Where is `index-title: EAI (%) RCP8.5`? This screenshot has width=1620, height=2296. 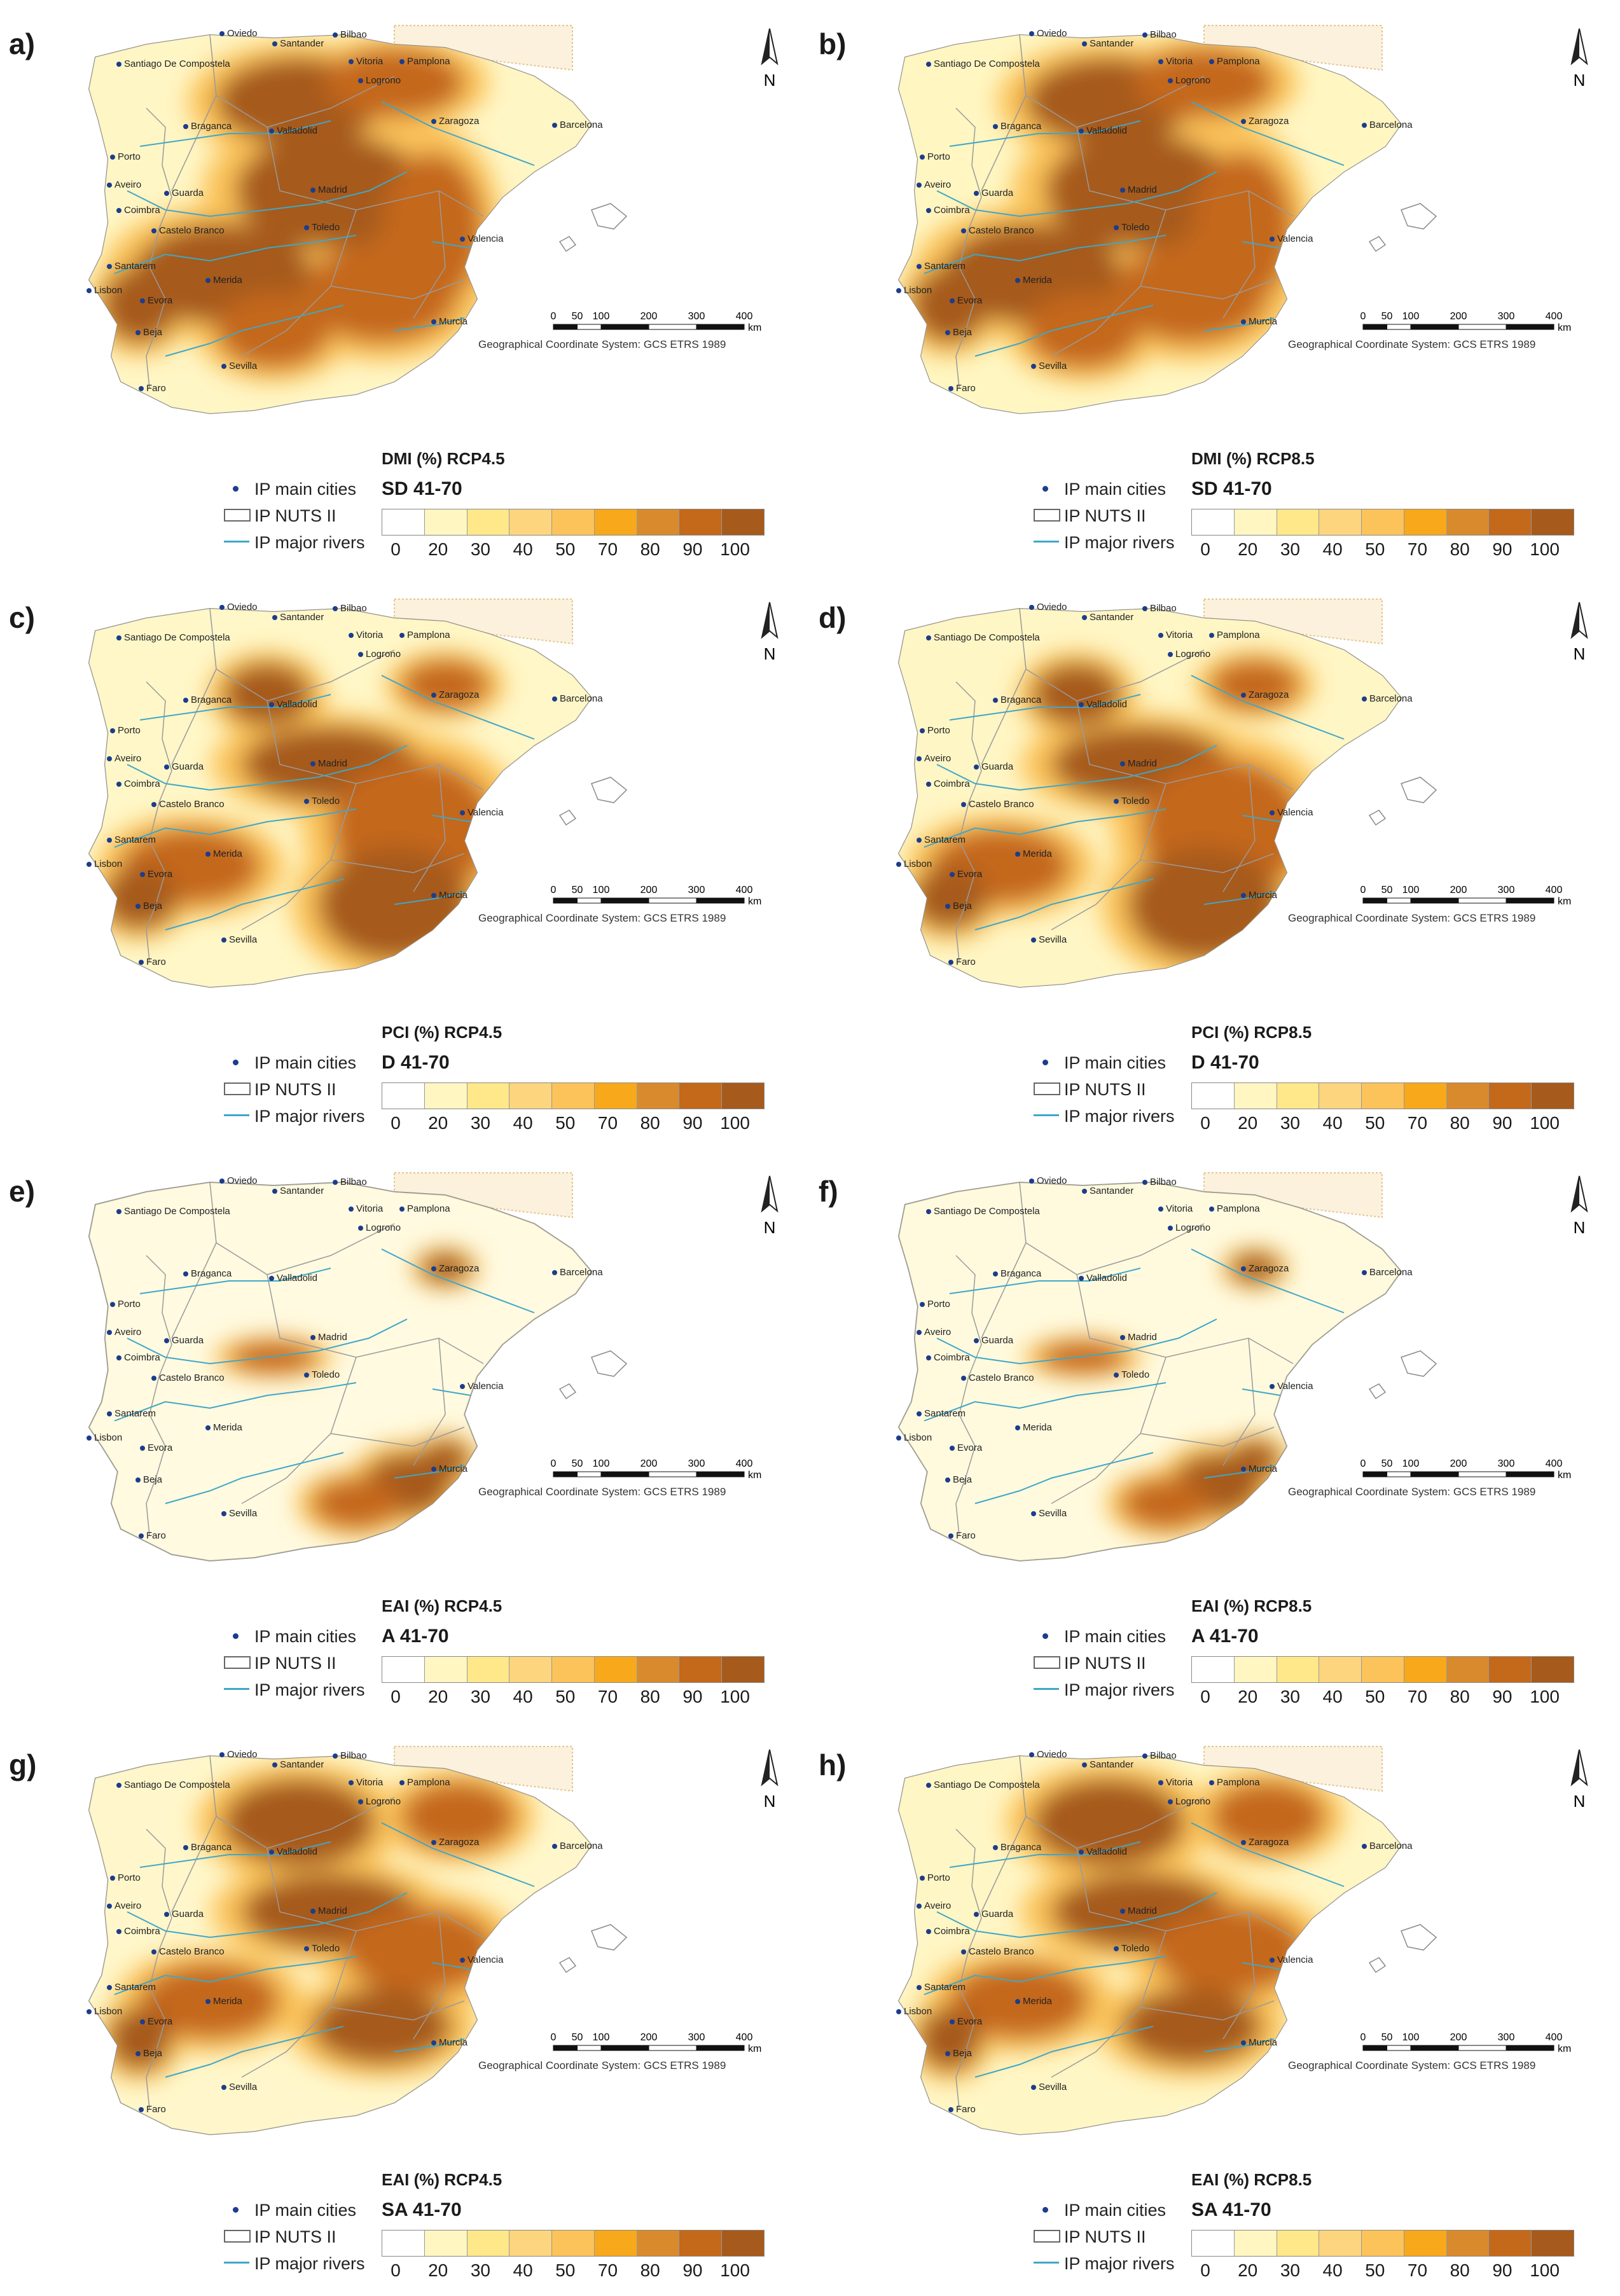 index-title: EAI (%) RCP8.5 is located at coordinates (1251, 1605).